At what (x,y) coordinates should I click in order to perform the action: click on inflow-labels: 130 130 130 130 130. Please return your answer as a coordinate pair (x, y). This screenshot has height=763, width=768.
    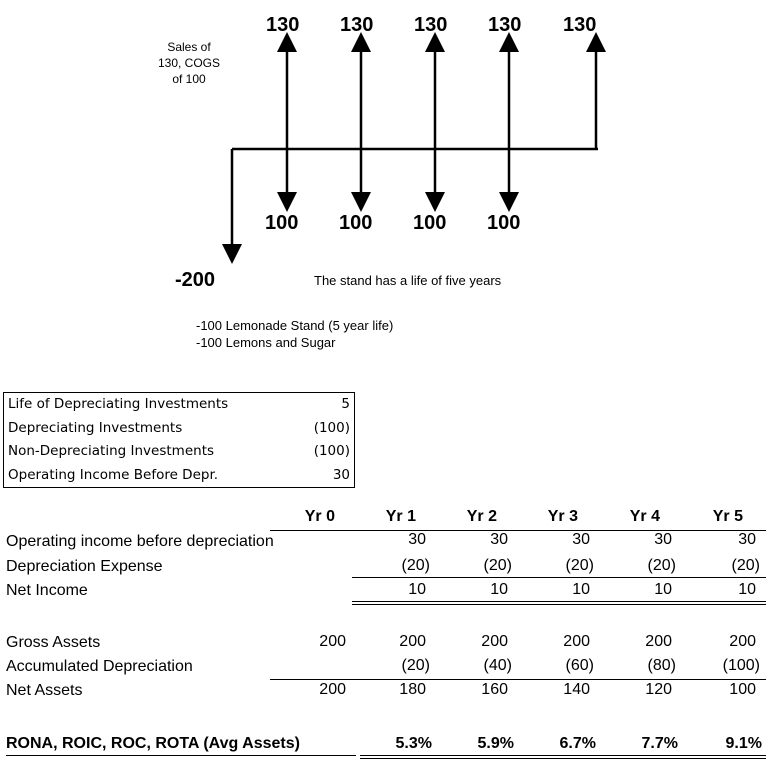
    Looking at the image, I should click on (431, 25).